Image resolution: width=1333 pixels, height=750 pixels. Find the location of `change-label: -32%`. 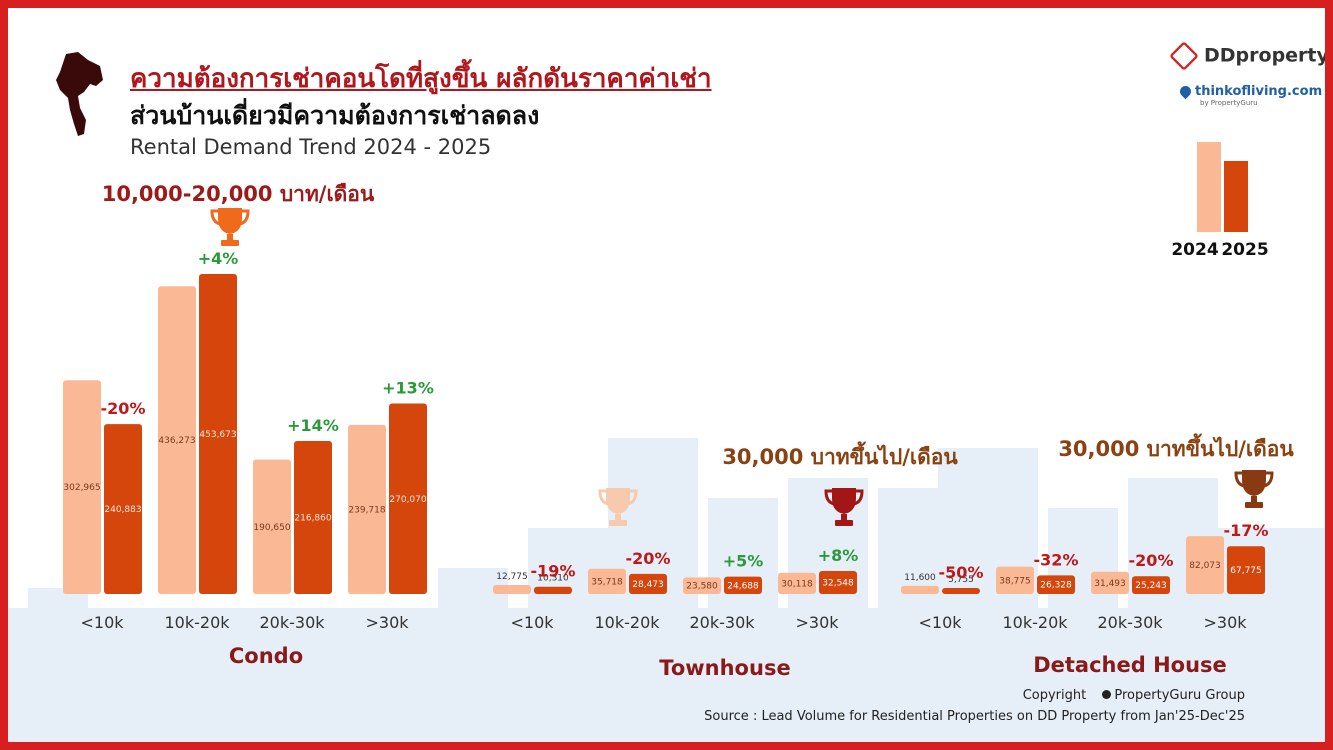

change-label: -32% is located at coordinates (1056, 559).